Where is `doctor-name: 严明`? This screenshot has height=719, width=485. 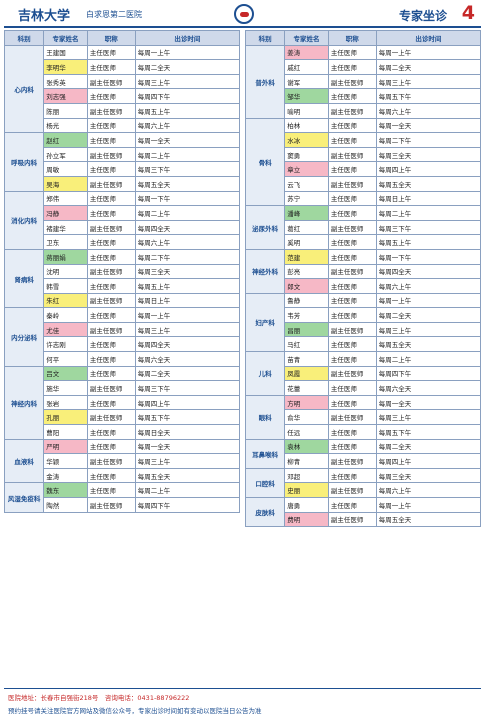
doctor-name: 严明 is located at coordinates (65, 446).